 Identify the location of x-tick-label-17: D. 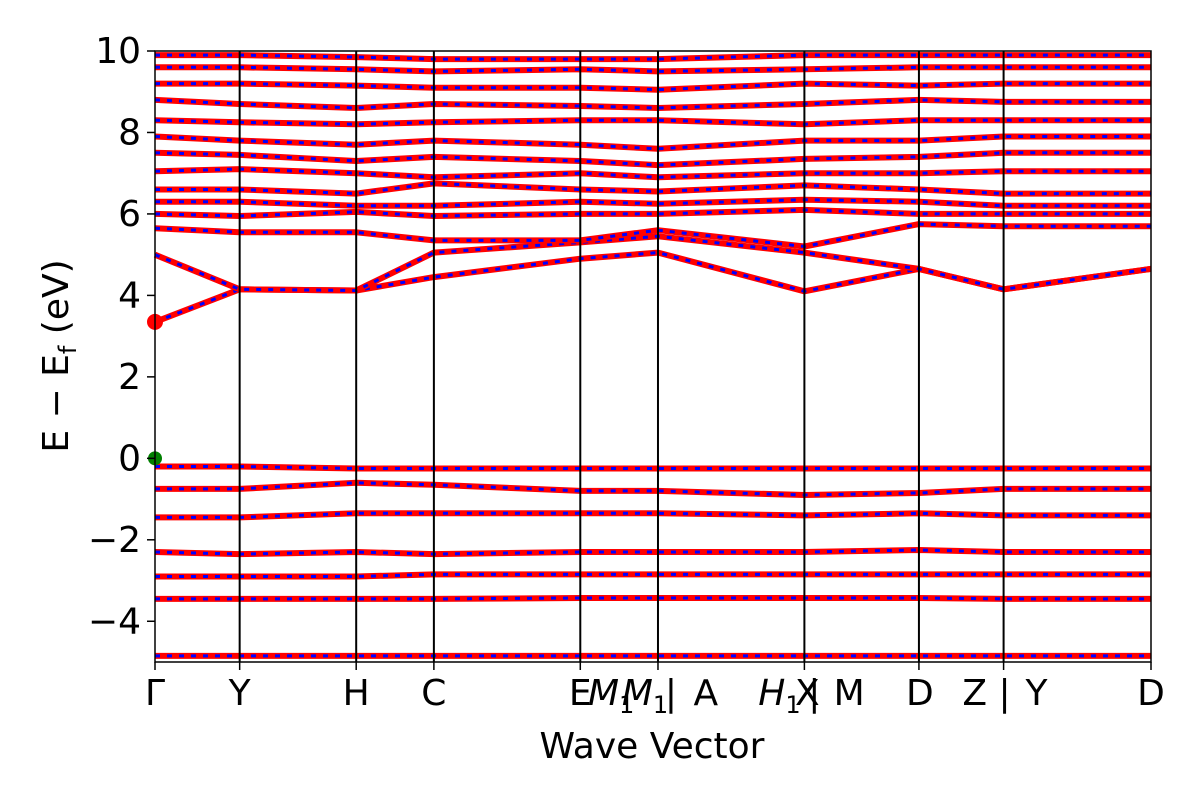
(1151, 693).